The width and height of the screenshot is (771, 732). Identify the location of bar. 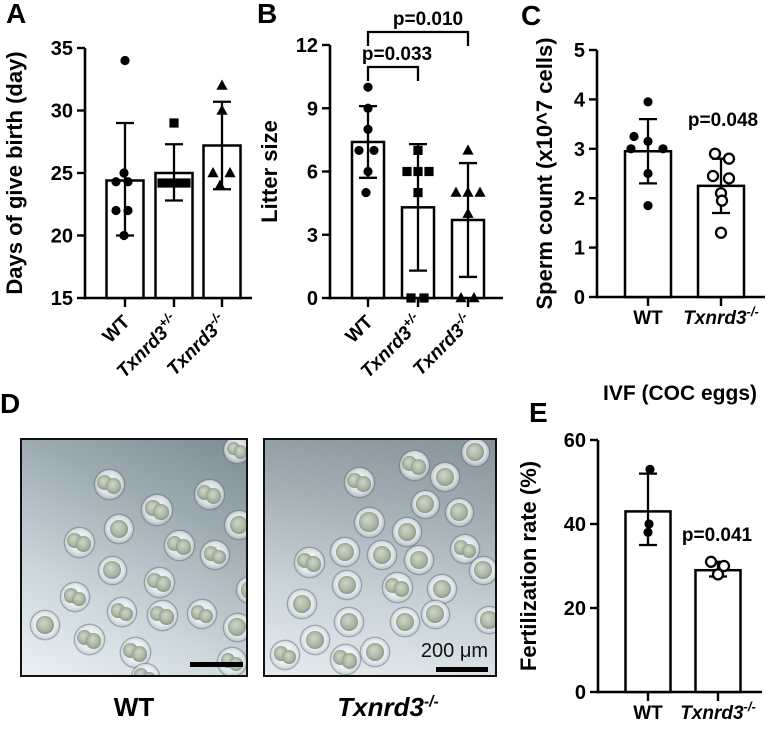
(718, 631).